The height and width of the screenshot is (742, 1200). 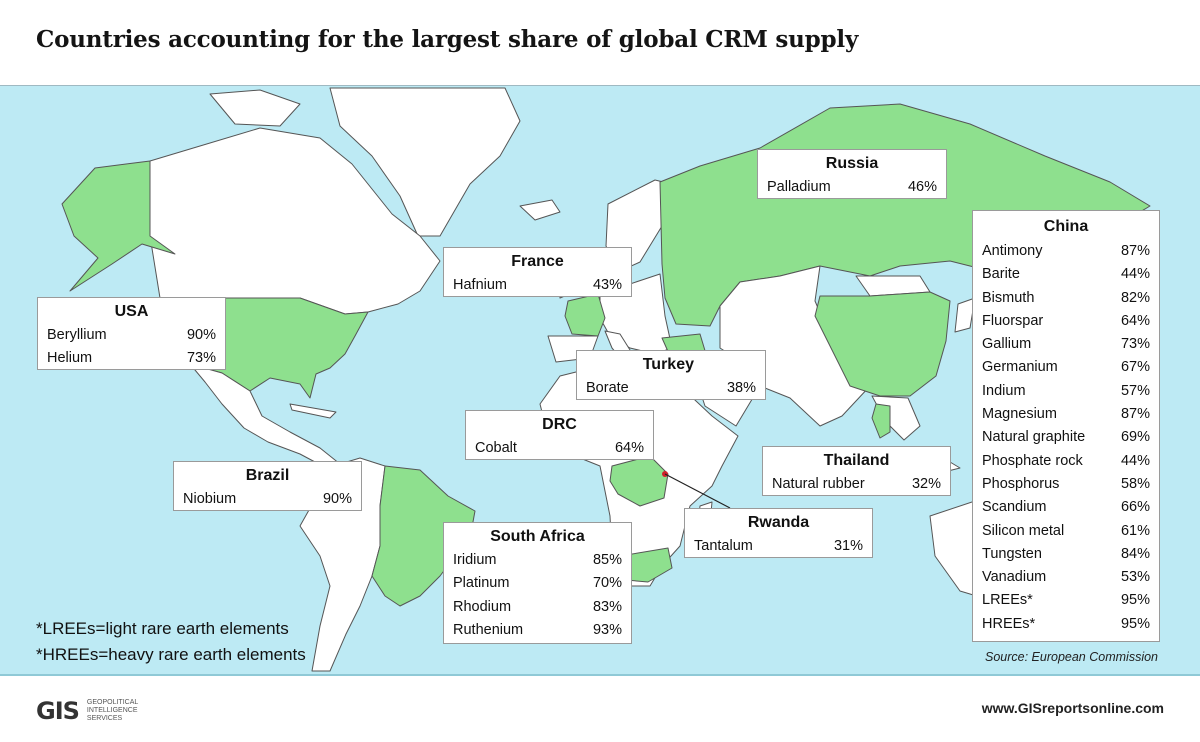 What do you see at coordinates (1135, 483) in the screenshot?
I see `material-share: 58%` at bounding box center [1135, 483].